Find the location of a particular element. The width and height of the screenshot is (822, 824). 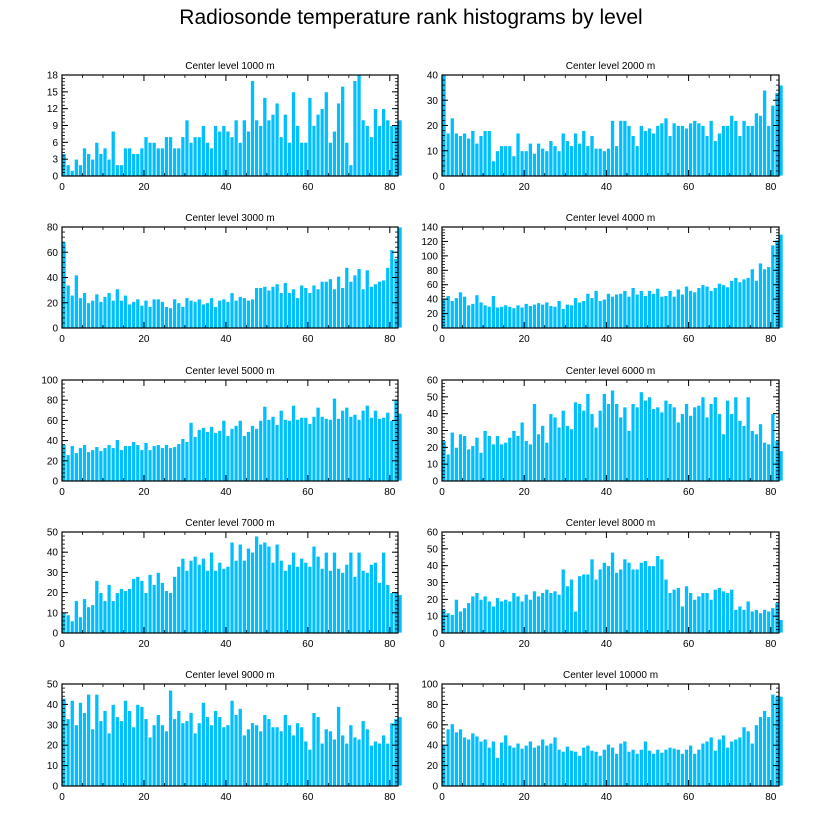

y-tick-label: 20 is located at coordinates (53, 303).